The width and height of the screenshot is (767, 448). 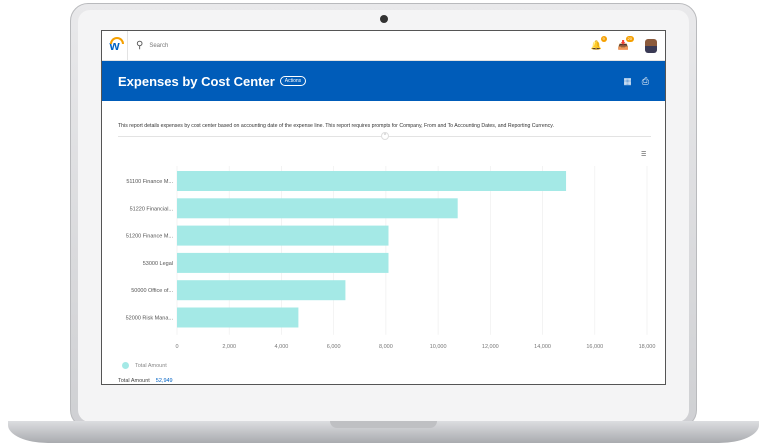 What do you see at coordinates (594, 347) in the screenshot?
I see `x-tick-label: 16,000` at bounding box center [594, 347].